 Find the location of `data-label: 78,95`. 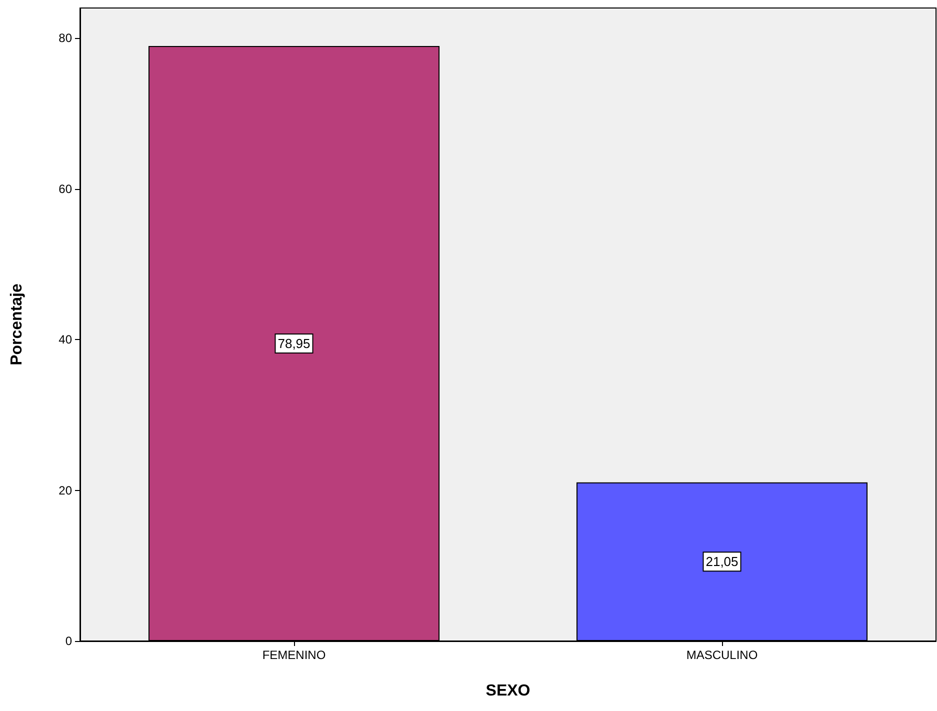

data-label: 78,95 is located at coordinates (294, 344).